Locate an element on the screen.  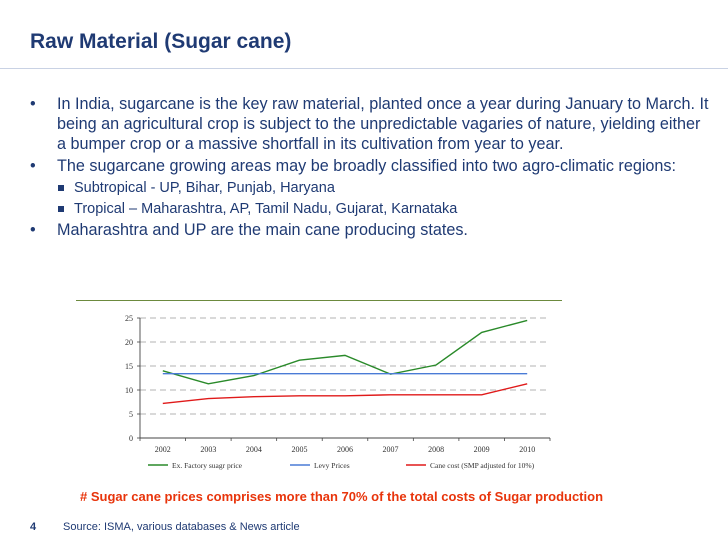
legend-label: Levy Prices is located at coordinates (332, 465).